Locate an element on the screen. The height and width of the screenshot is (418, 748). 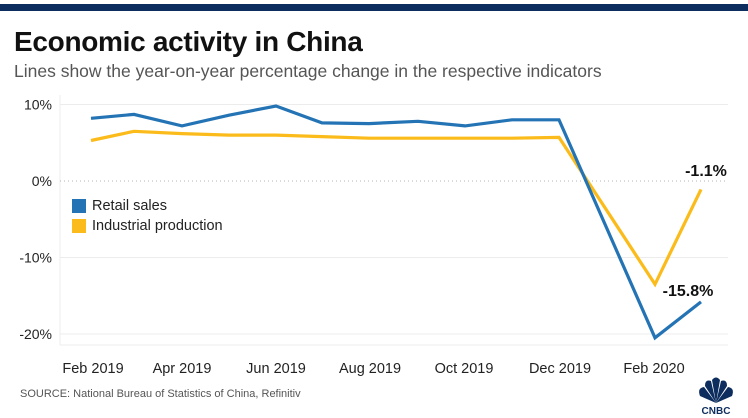
retail-last-value-label: -15.8% is located at coordinates (688, 291).